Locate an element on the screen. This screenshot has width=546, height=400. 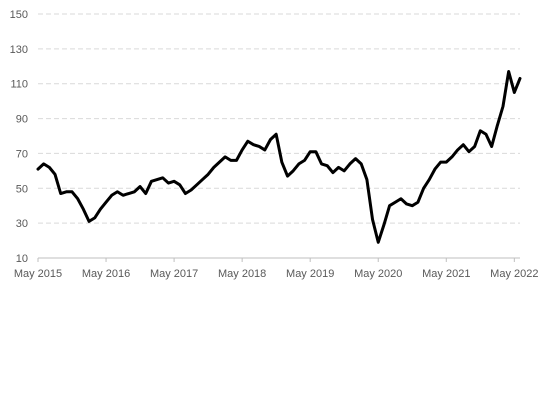
y-tick-label: 150 is located at coordinates (19, 15).